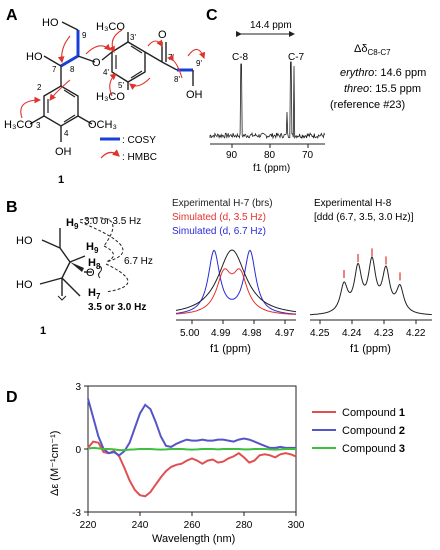 This screenshot has width=440, height=550. Describe the element at coordinates (383, 73) in the screenshot. I see `note-erythro: erythro: 14.6 ppm` at that location.